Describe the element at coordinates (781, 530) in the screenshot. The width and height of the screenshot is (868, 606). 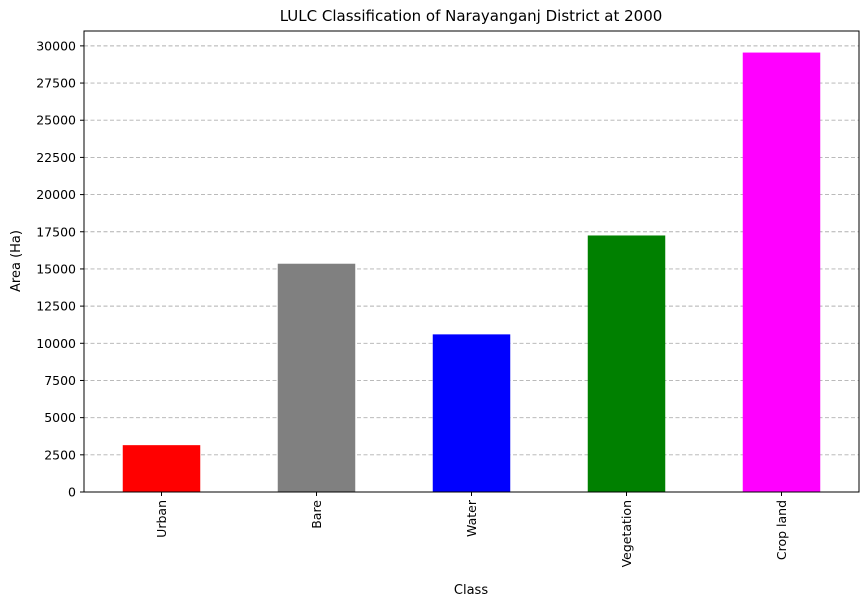
I see `x-tick-label-4: Crop land` at that location.